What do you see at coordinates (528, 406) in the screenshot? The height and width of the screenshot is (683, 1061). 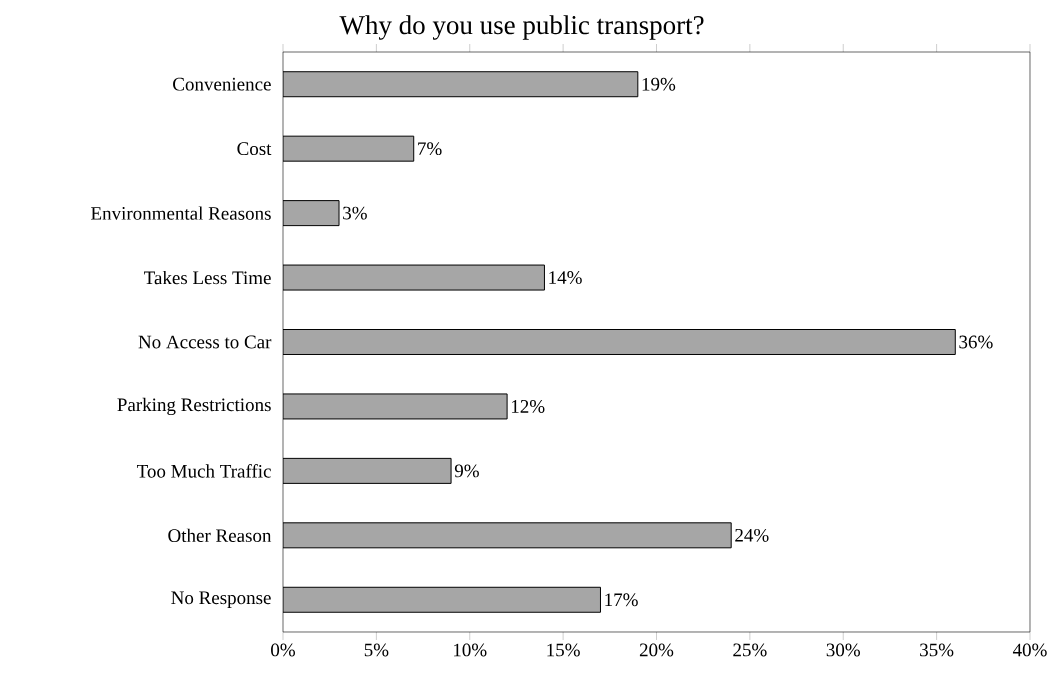 I see `data-label: 12%` at bounding box center [528, 406].